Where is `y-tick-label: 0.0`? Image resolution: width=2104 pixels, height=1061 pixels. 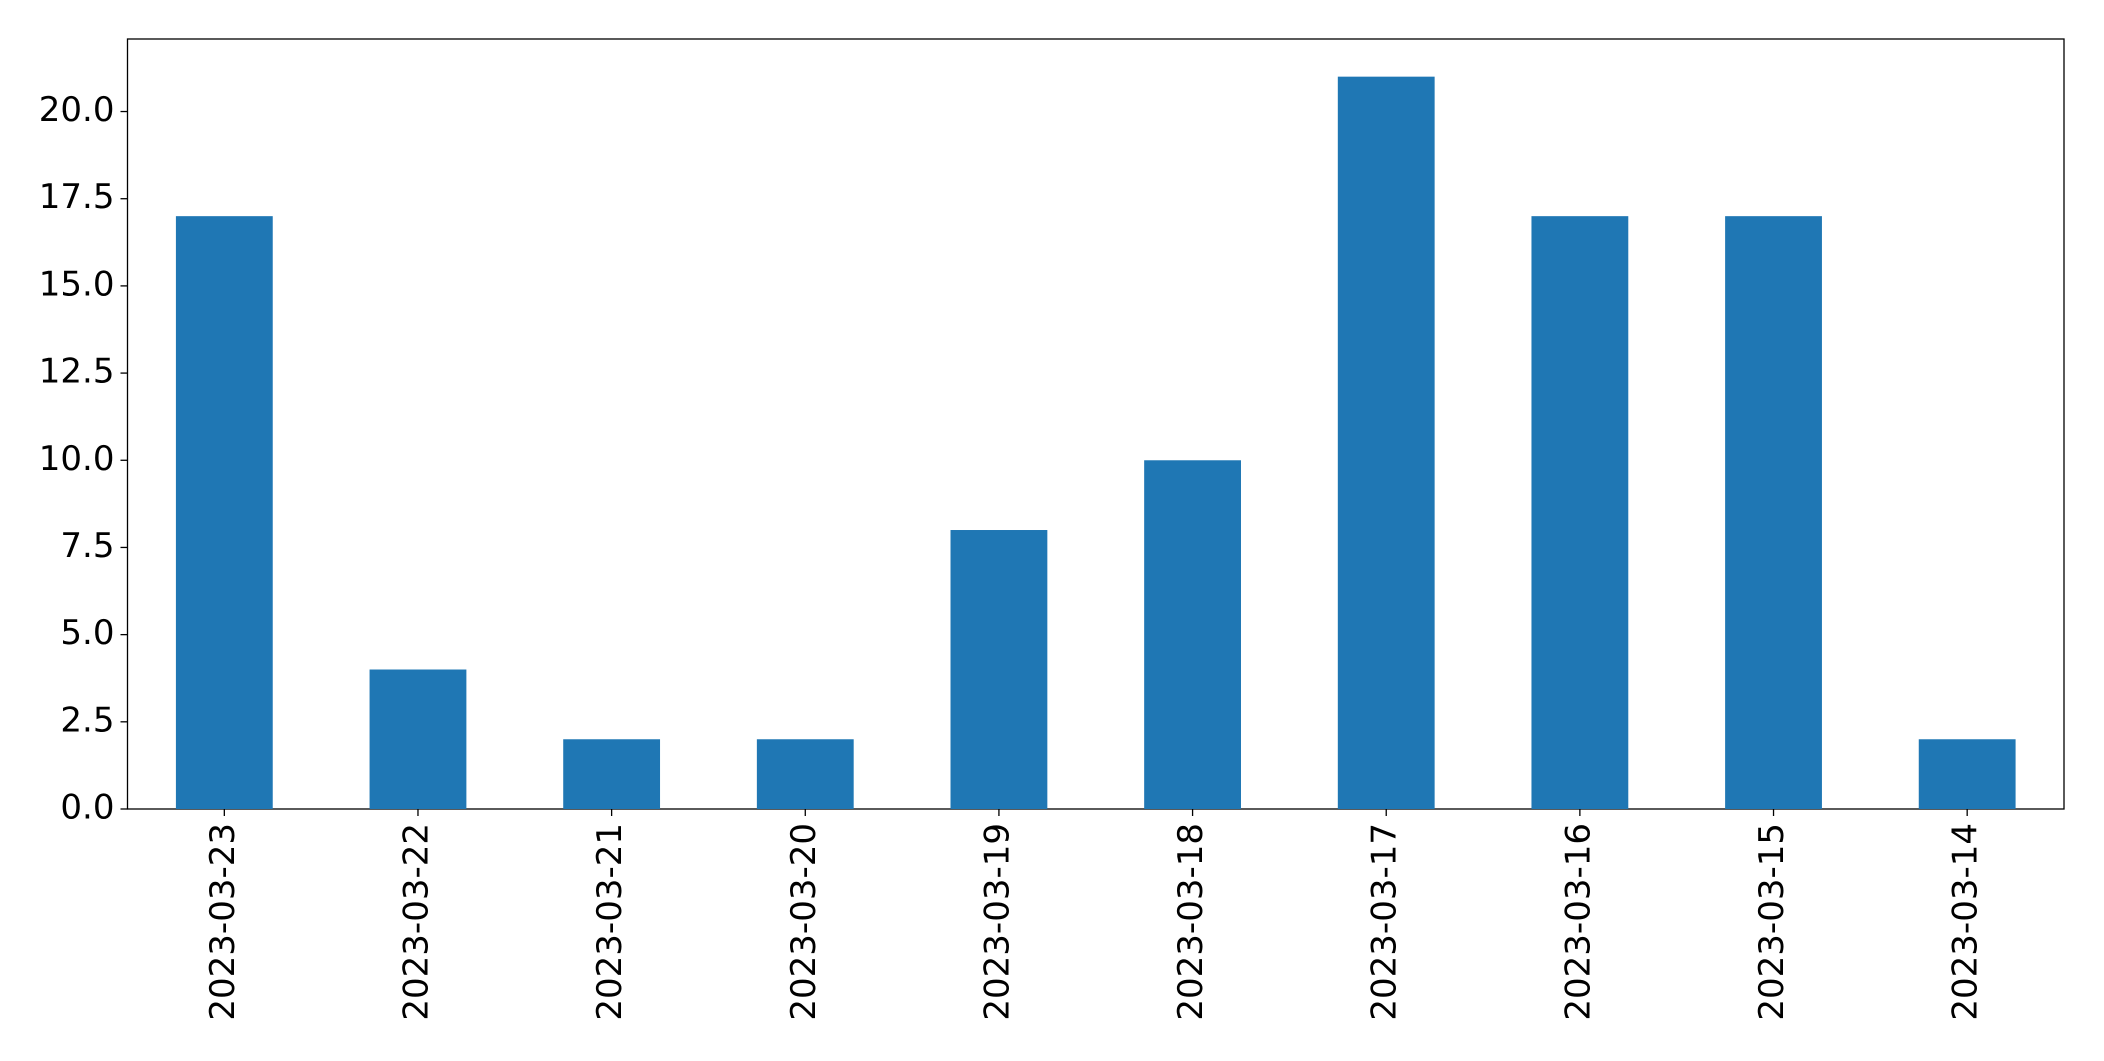 y-tick-label: 0.0 is located at coordinates (87, 808).